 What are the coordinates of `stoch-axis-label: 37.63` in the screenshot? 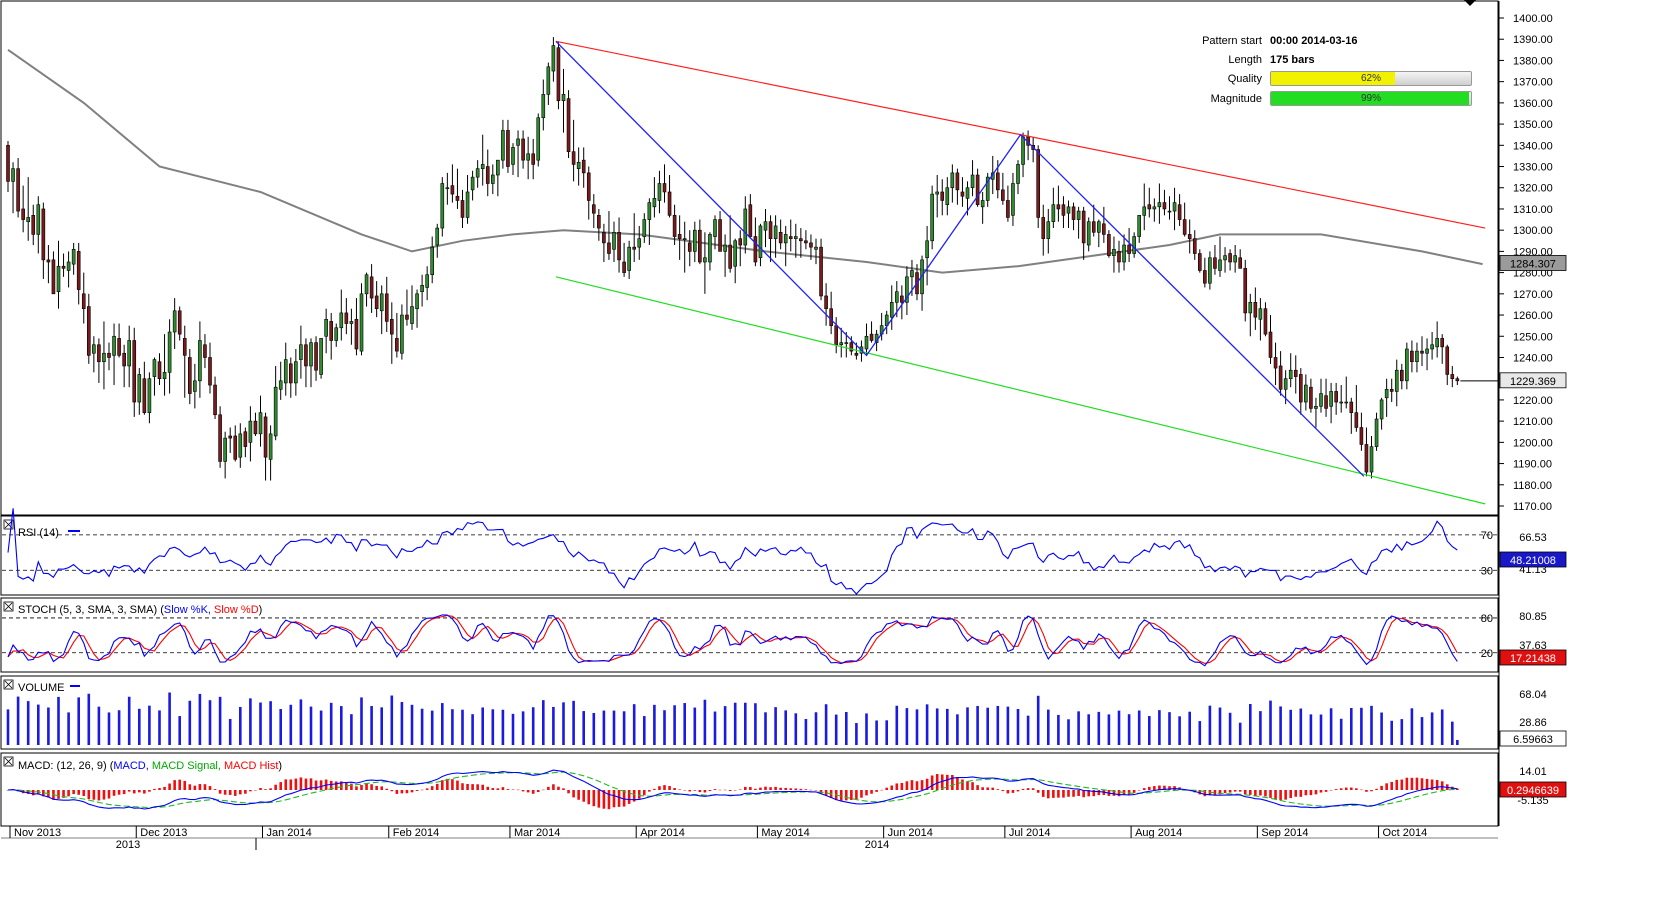 It's located at (1533, 646).